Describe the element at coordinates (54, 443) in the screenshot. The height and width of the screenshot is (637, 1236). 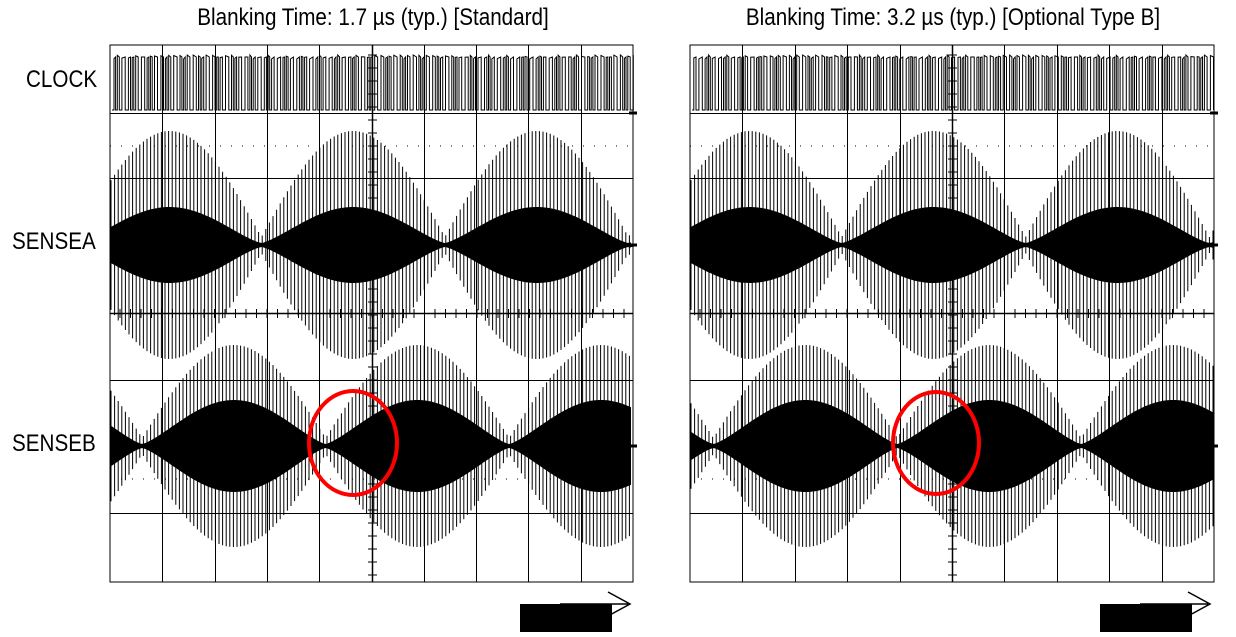
I see `channel-label-senseb: SENSEB` at that location.